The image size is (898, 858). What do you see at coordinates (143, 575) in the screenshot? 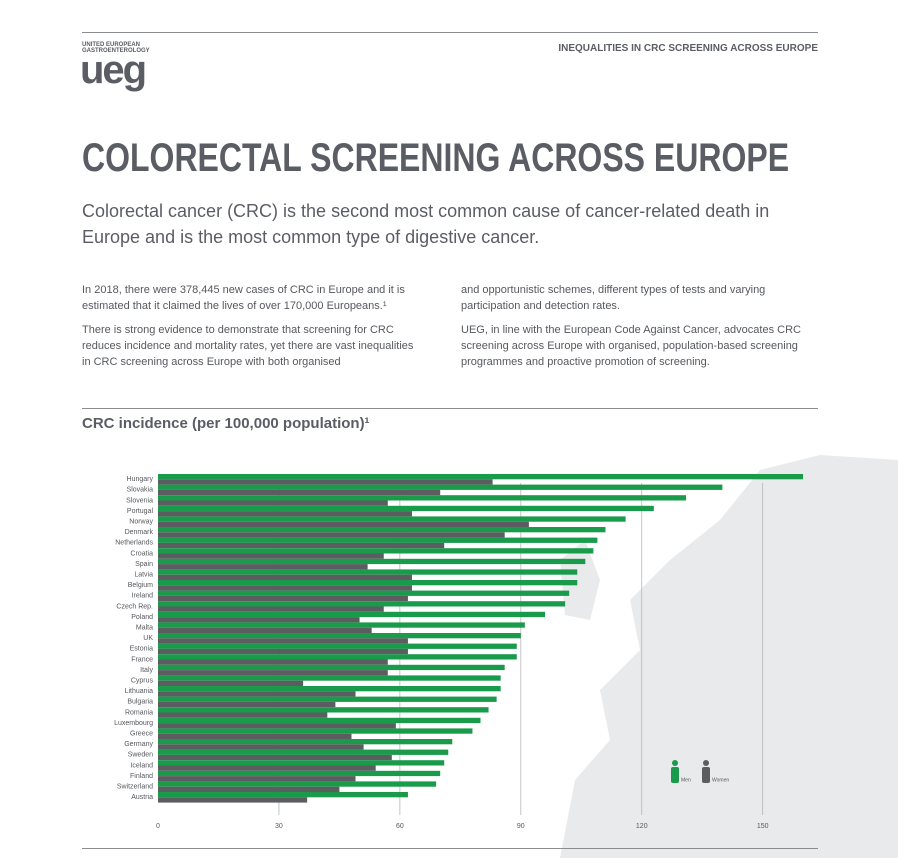
I see `y-tick-label: Latvia` at bounding box center [143, 575].